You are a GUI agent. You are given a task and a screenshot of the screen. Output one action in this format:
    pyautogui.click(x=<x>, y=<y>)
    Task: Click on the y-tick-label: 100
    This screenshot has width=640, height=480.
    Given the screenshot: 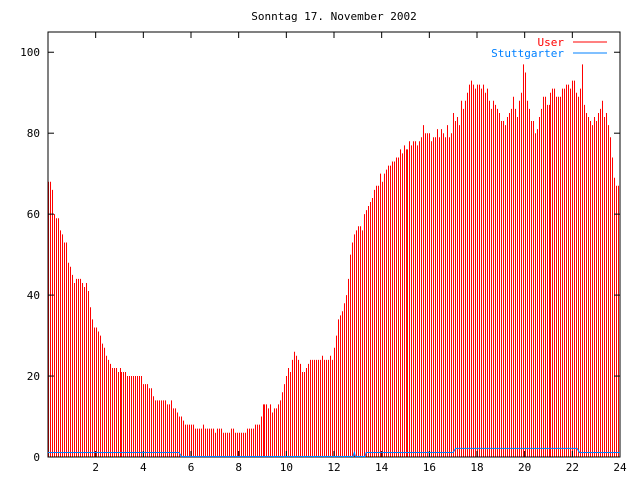 What is the action you would take?
    pyautogui.click(x=30, y=52)
    